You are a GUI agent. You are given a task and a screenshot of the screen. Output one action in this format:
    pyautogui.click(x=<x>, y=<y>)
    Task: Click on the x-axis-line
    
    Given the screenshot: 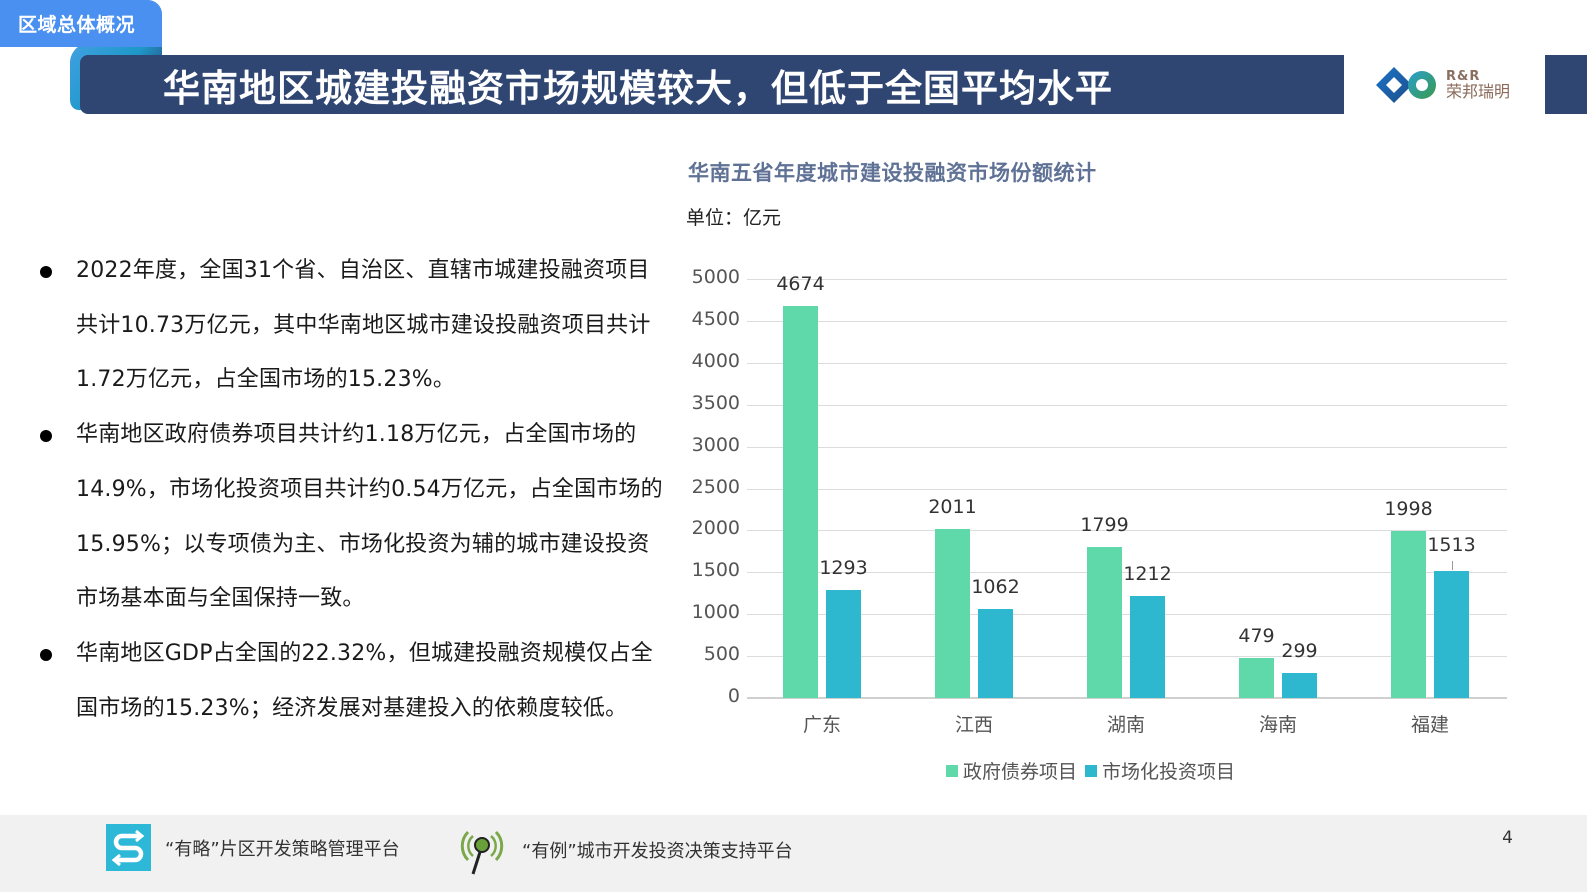 What is the action you would take?
    pyautogui.click(x=1127, y=698)
    